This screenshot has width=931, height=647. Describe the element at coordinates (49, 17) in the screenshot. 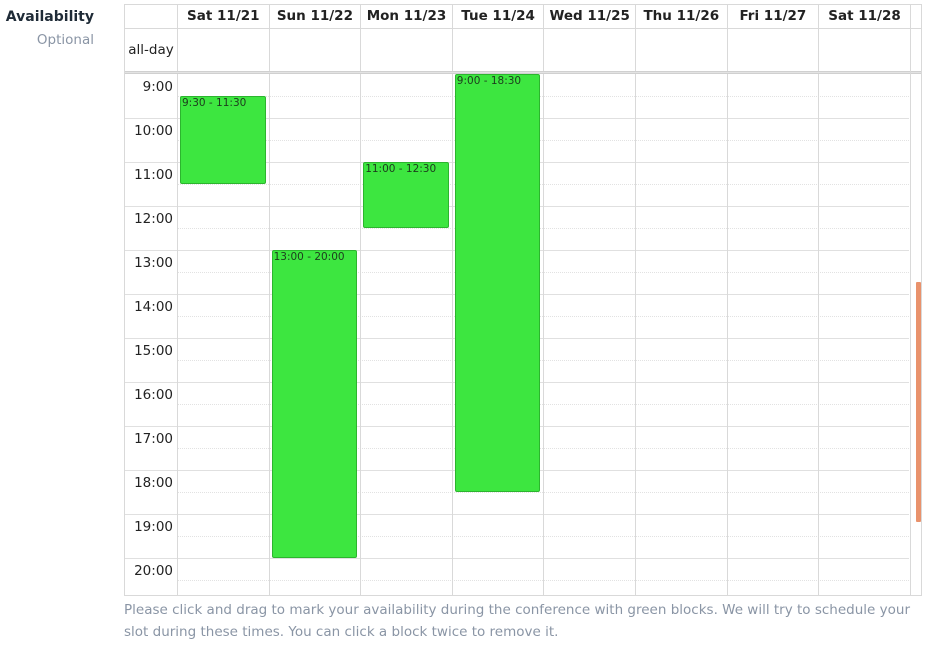

I see `availability-label: Availability` at that location.